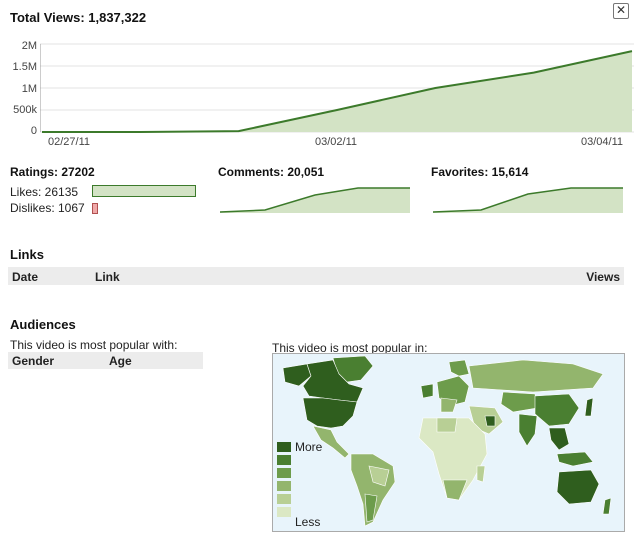 Image resolution: width=634 pixels, height=542 pixels. What do you see at coordinates (44, 192) in the screenshot?
I see `likes-label: Likes: 26135` at bounding box center [44, 192].